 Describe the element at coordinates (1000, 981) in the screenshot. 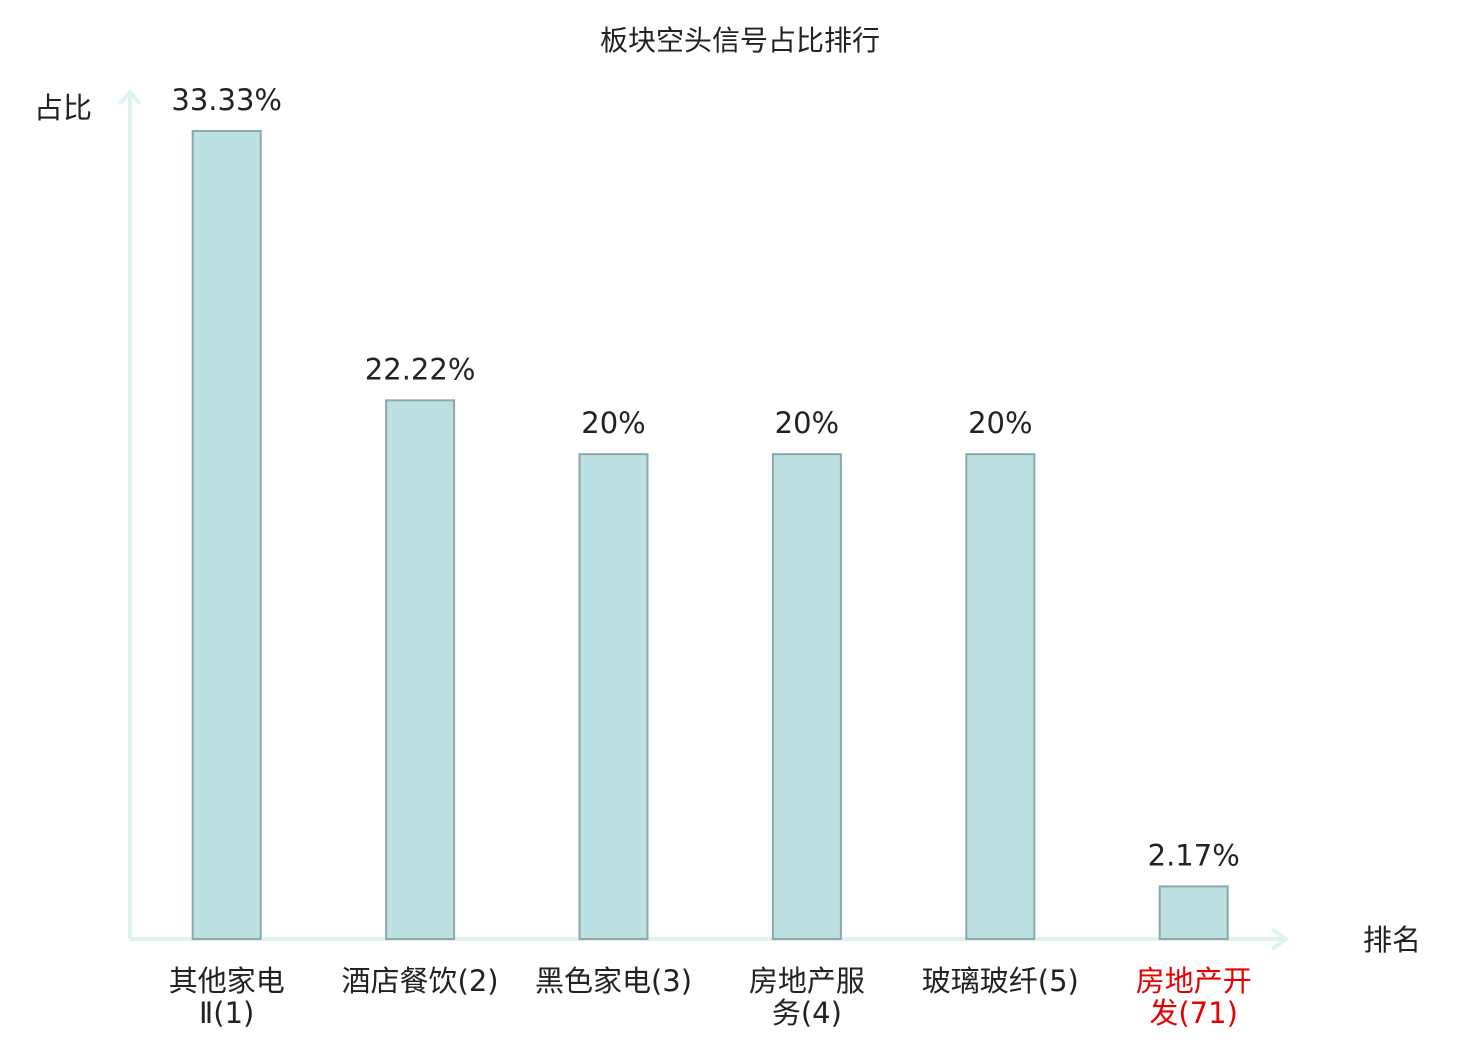

I see `x-tick-label: 玻璃玻纤(5)` at that location.